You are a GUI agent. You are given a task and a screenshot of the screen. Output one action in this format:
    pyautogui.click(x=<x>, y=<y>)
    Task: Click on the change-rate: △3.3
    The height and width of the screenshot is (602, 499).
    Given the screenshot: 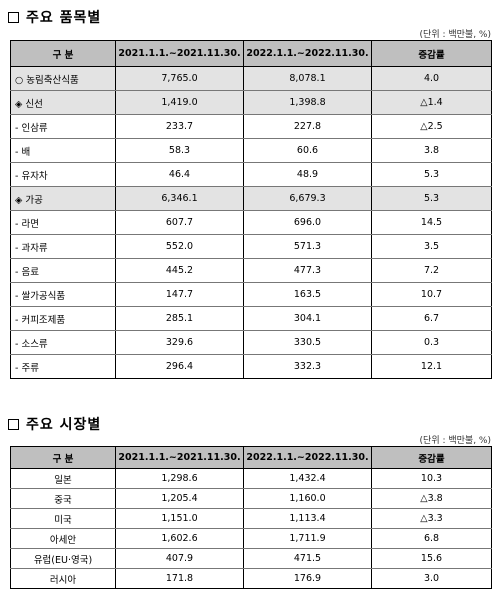 What is the action you would take?
    pyautogui.click(x=431, y=518)
    